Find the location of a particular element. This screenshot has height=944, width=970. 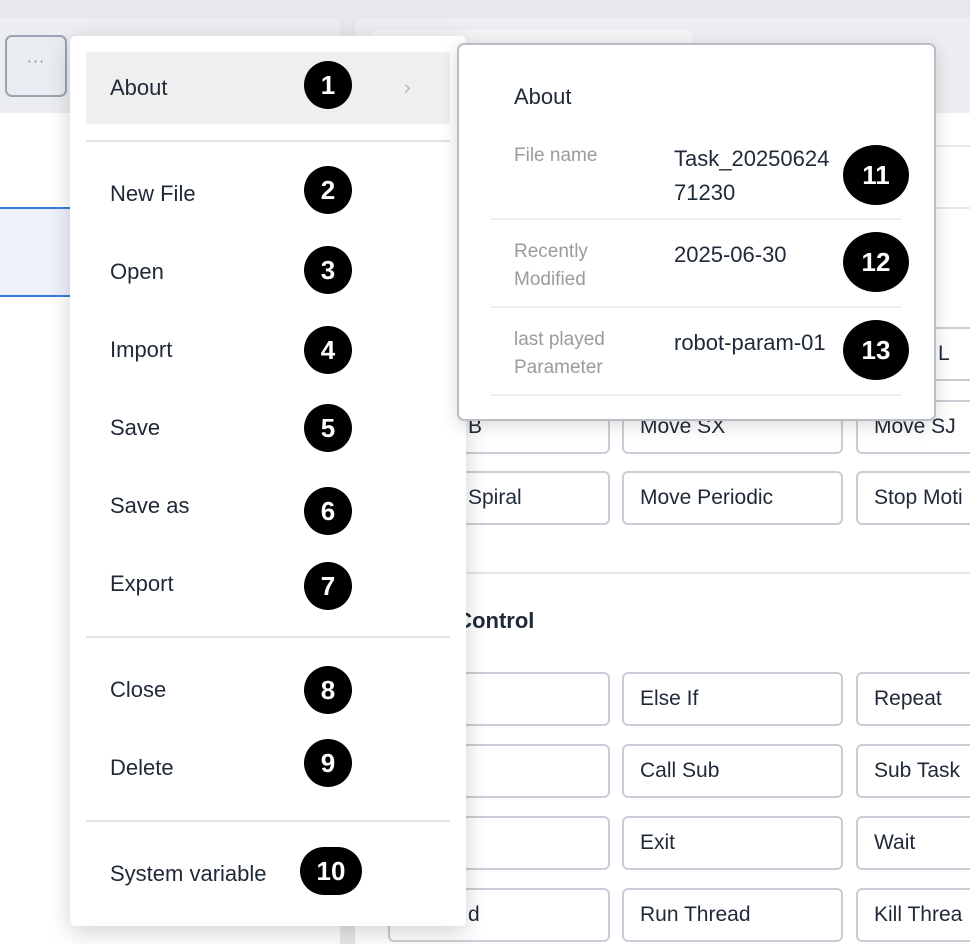

menu-item-new-file: New File is located at coordinates (153, 193).